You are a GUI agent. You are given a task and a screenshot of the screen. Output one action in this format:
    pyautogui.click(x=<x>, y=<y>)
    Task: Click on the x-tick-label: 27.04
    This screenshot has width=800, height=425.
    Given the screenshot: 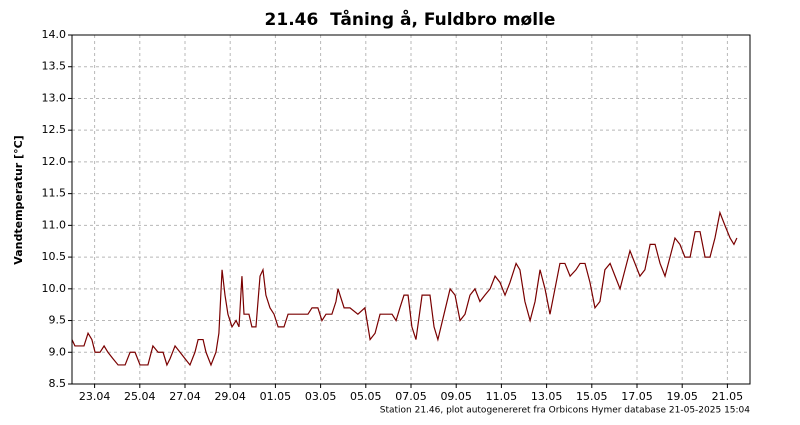 What is the action you would take?
    pyautogui.click(x=185, y=396)
    